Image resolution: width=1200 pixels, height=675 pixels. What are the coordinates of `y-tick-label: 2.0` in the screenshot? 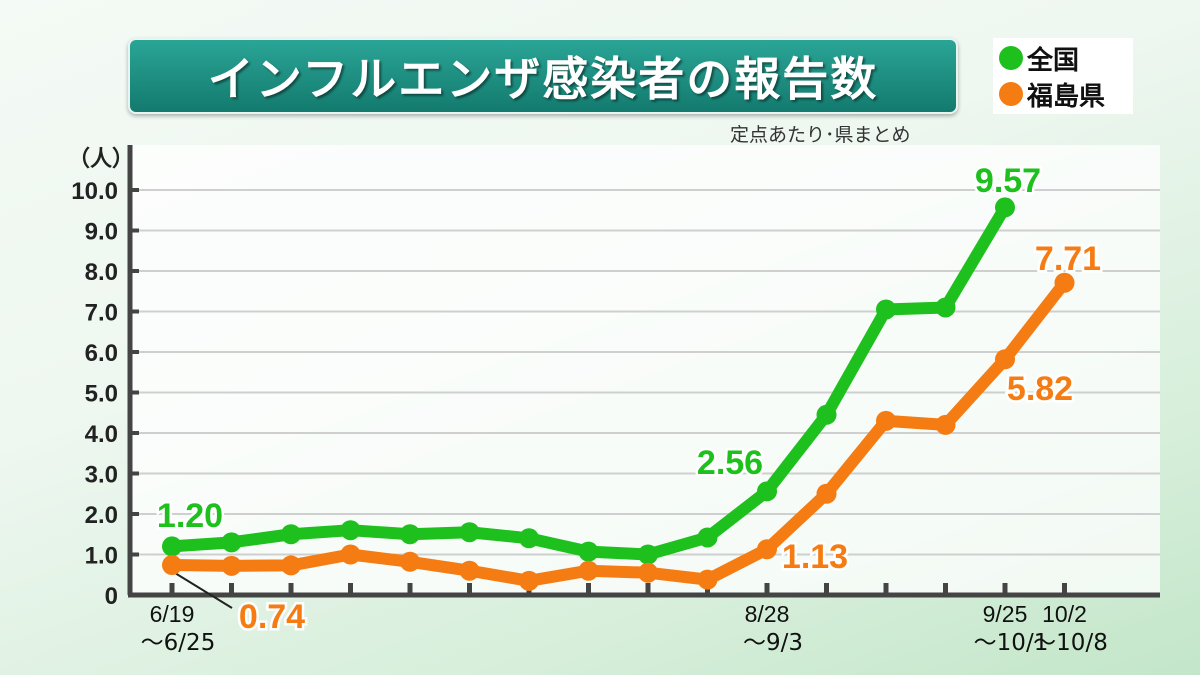 It's located at (101, 515).